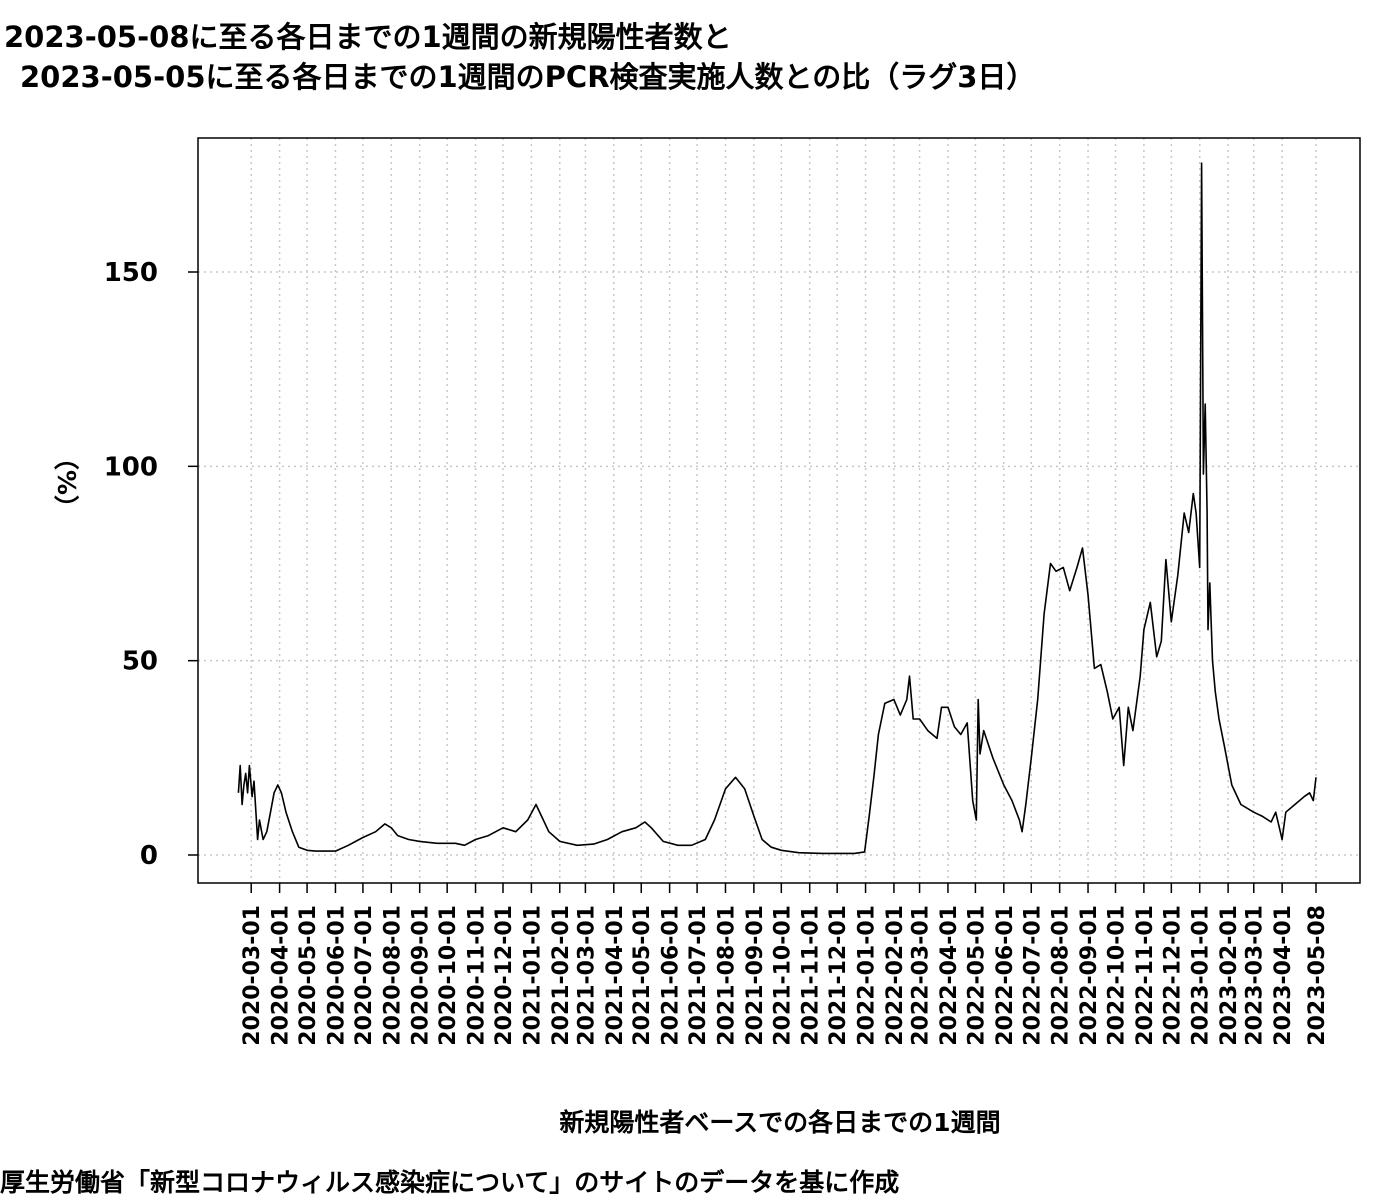  Describe the element at coordinates (368, 37) in the screenshot. I see `chart-title-line1: 2023-05-08に至る各日までの1週間の新規陽性者数と` at that location.